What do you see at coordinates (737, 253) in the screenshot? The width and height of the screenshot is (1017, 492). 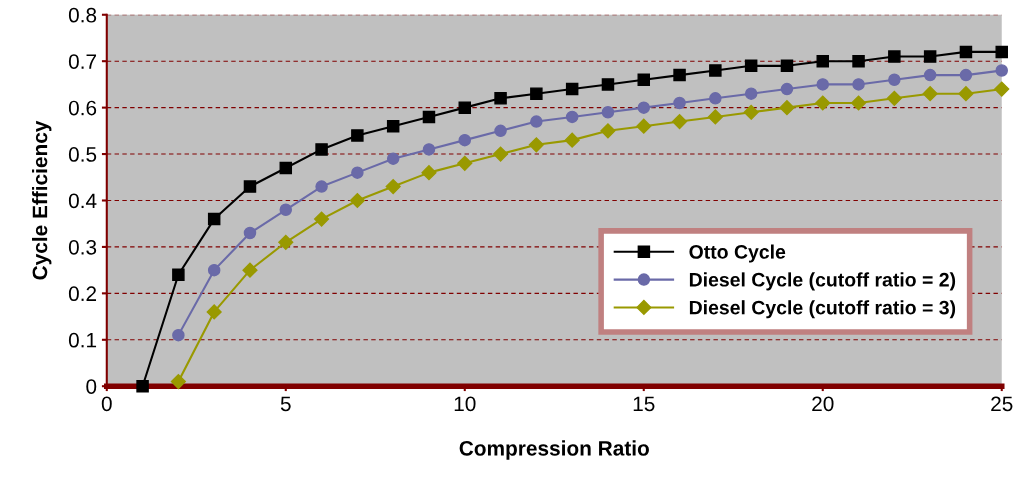 I see `legend-label: Otto Cycle` at bounding box center [737, 253].